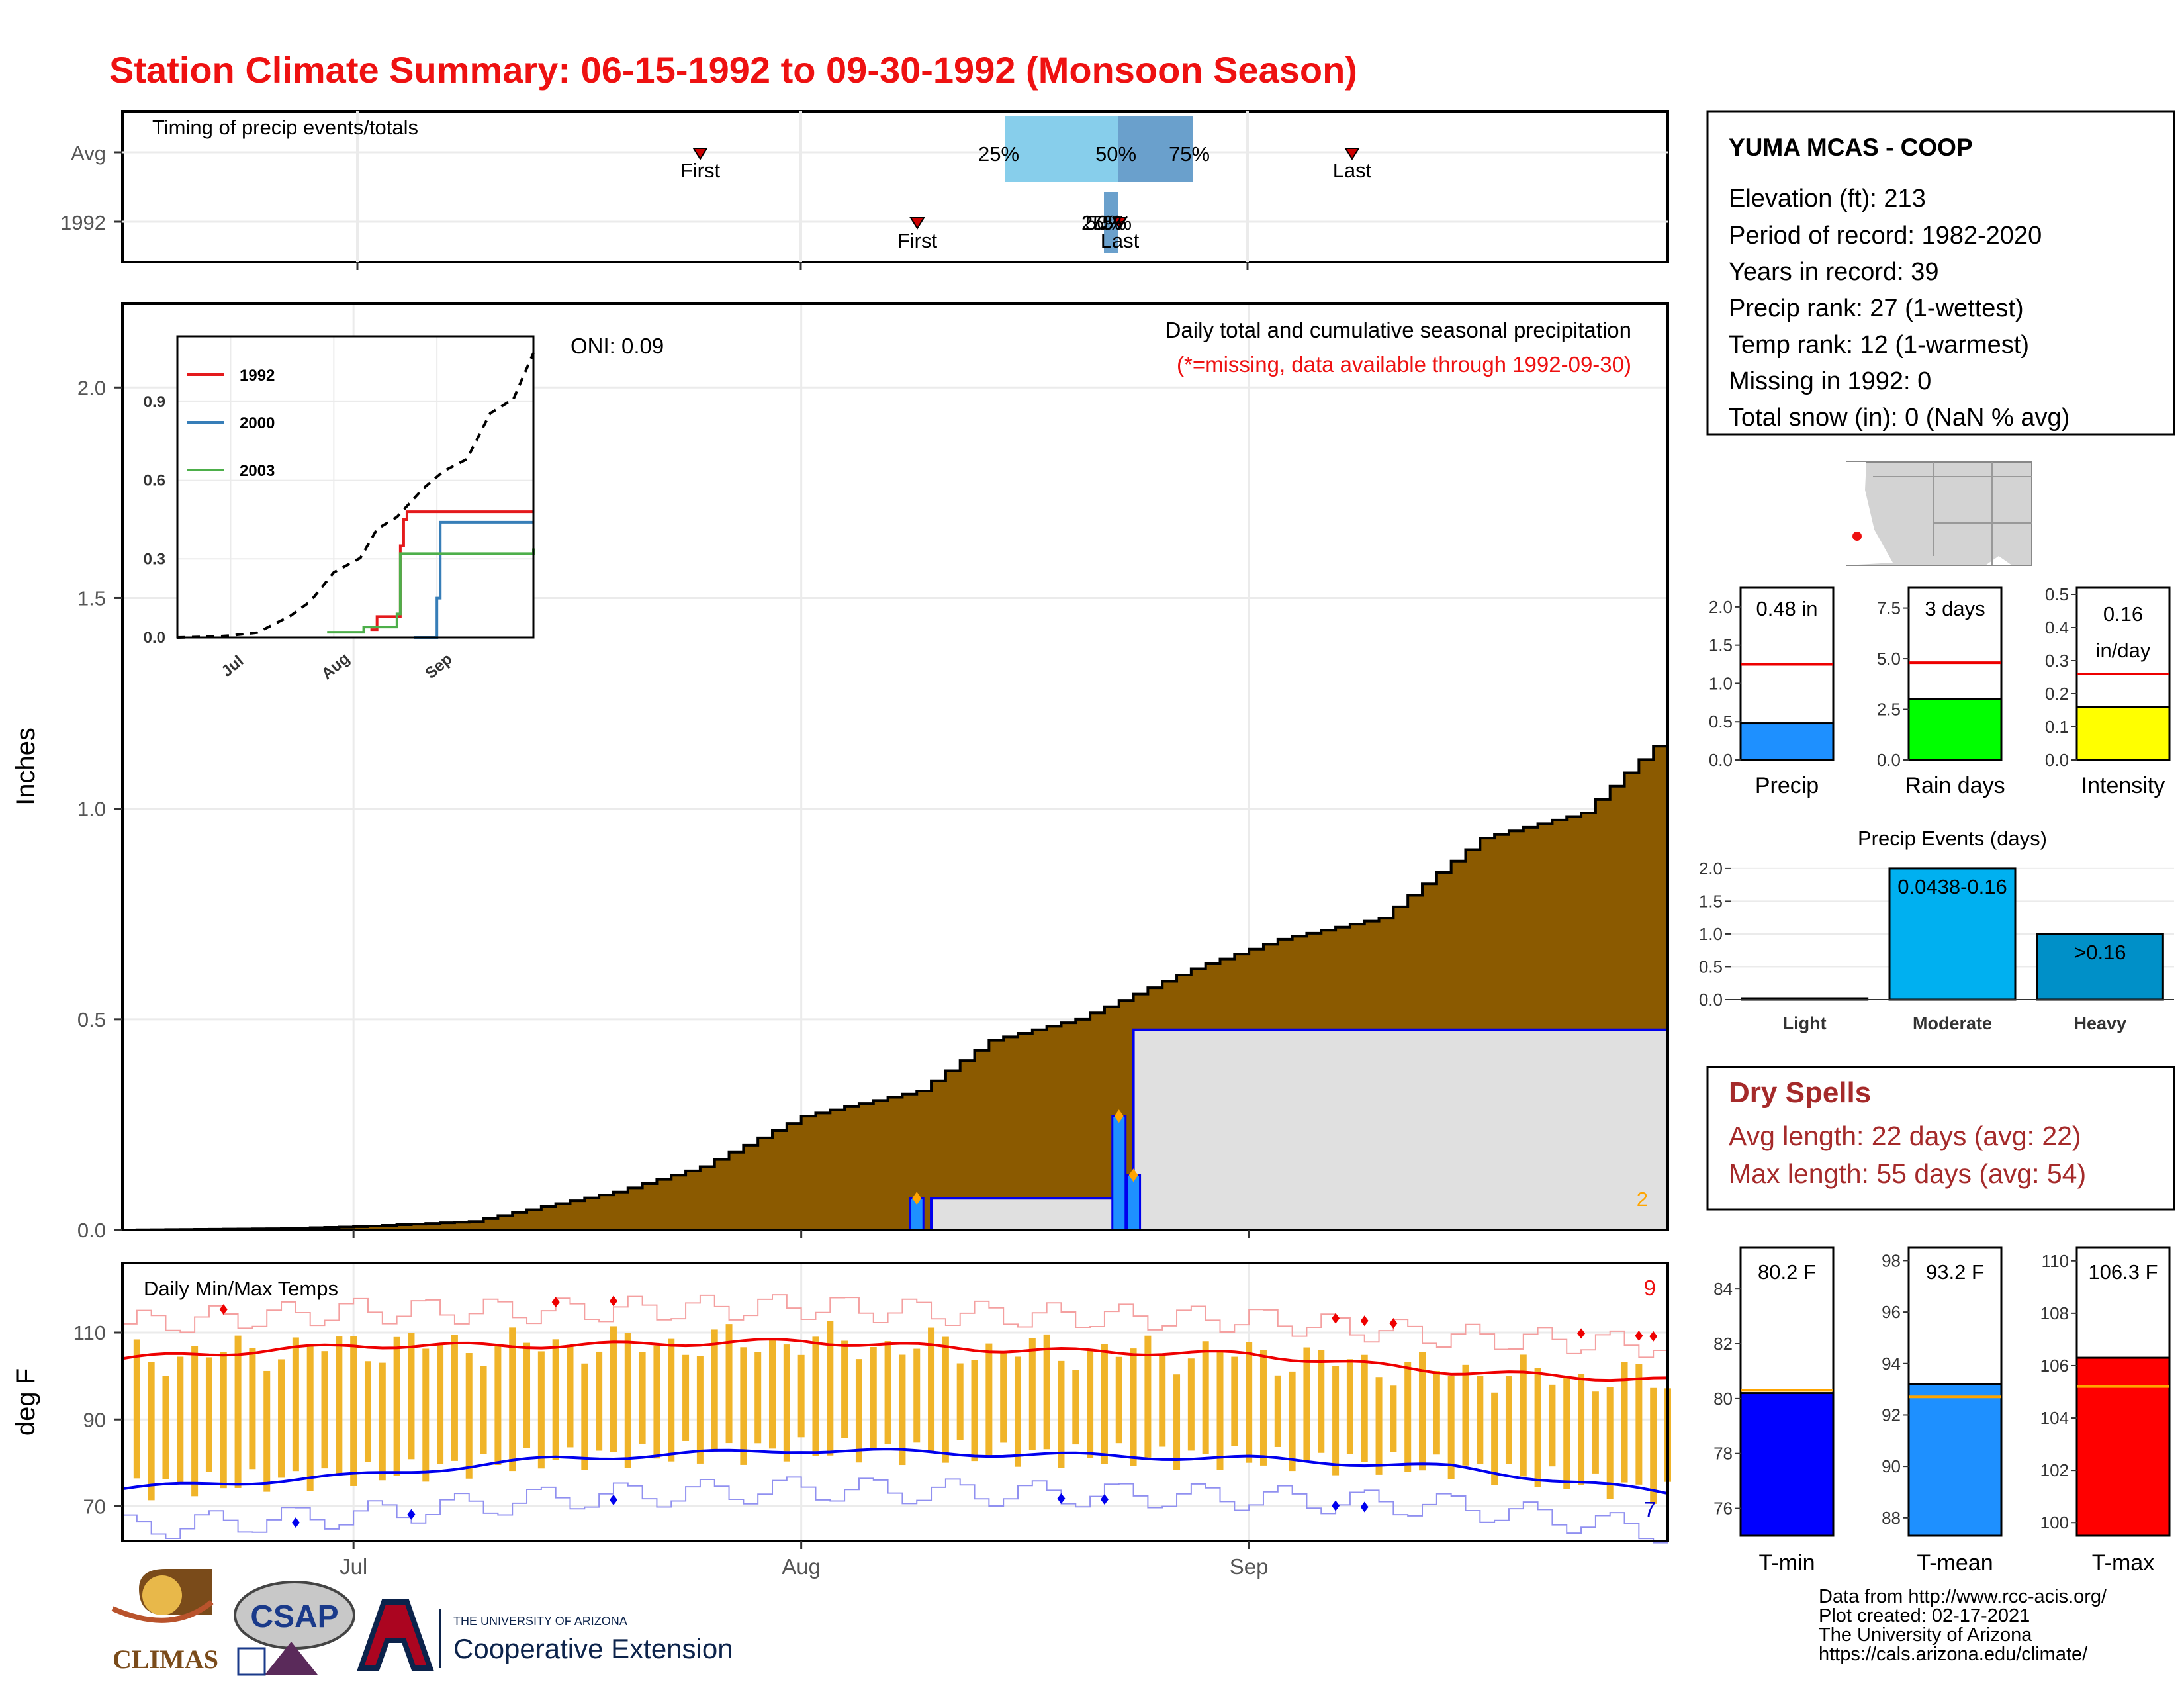 This screenshot has height=1688, width=2184. Describe the element at coordinates (154, 559) in the screenshot. I see `inset-y-label: 0.3` at that location.